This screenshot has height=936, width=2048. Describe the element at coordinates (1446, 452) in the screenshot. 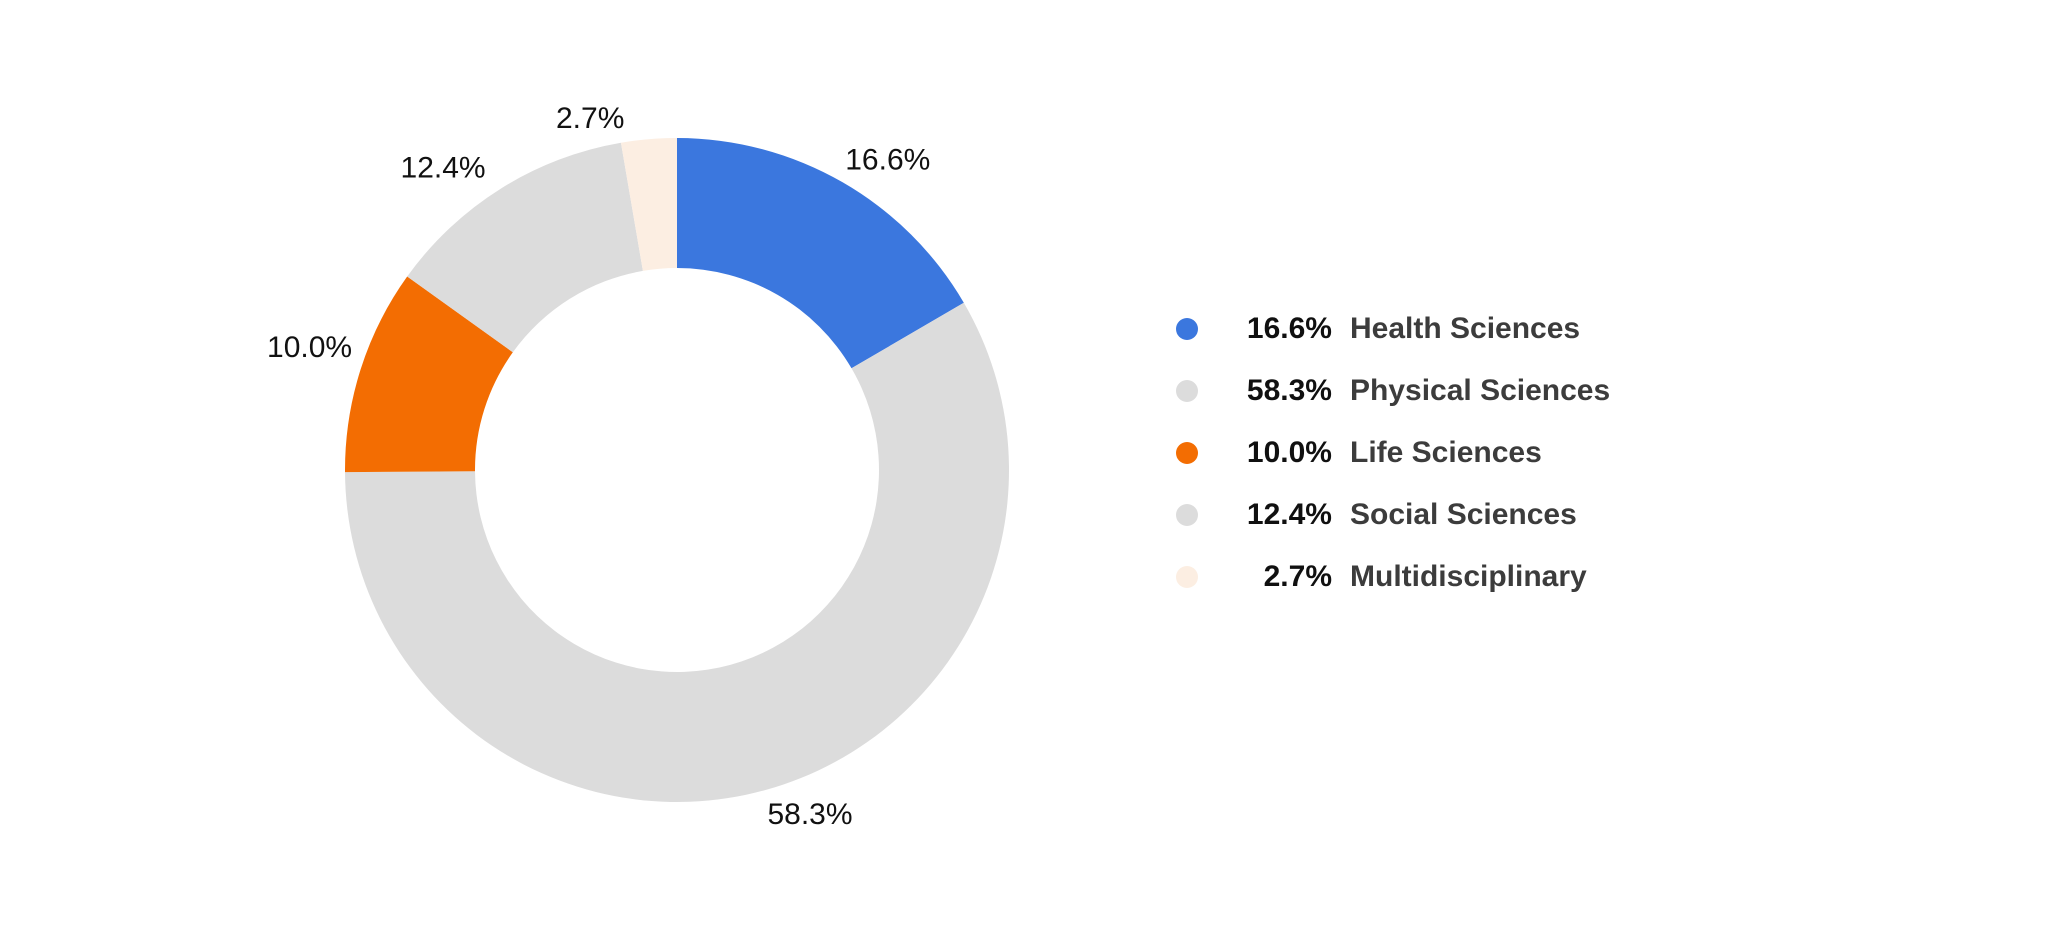

I see `legend-label: Life Sciences` at that location.